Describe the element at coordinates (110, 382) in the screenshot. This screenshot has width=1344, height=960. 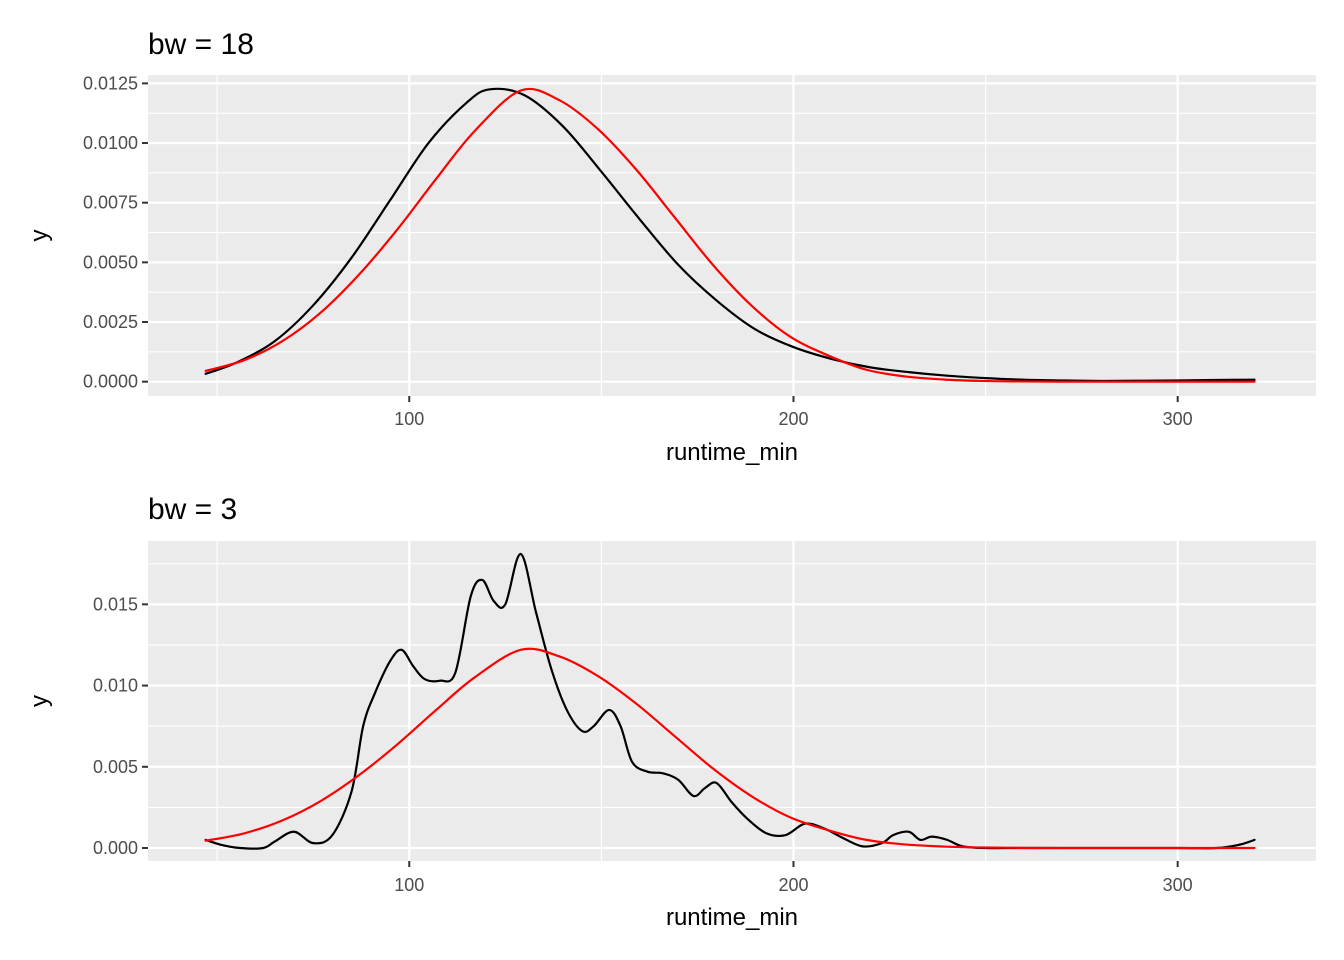
I see `y-tick-label: 0.0000` at that location.